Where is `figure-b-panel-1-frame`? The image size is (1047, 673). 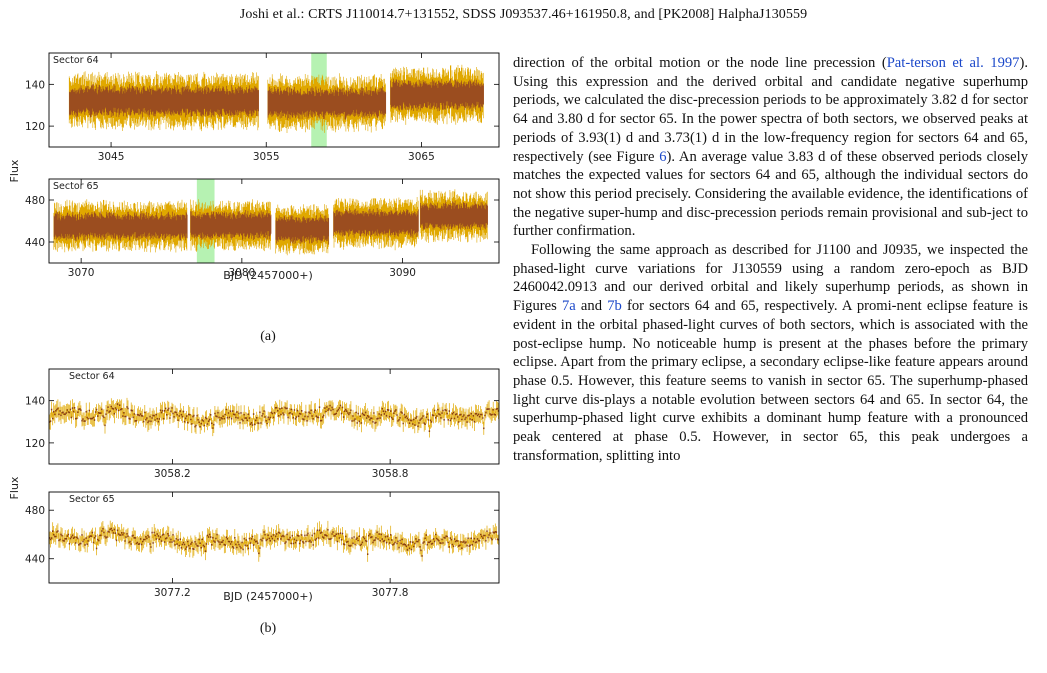
figure-b-panel-1-frame is located at coordinates (274, 416).